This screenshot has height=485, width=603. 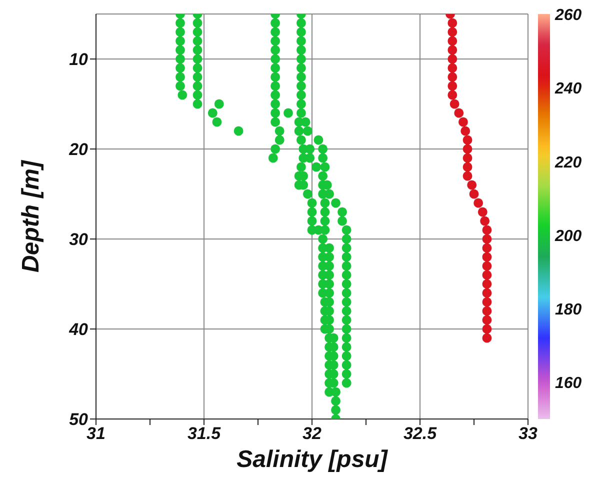 What do you see at coordinates (312, 434) in the screenshot?
I see `x-tick-label: 32` at bounding box center [312, 434].